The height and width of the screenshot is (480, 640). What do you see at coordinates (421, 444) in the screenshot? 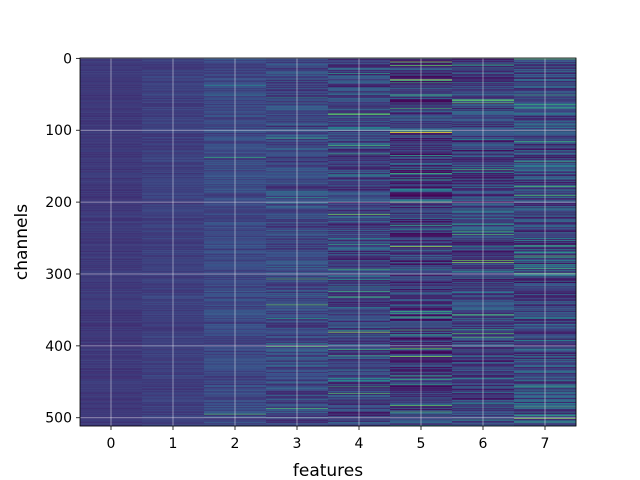
I see `x-tick-label: 5` at bounding box center [421, 444].